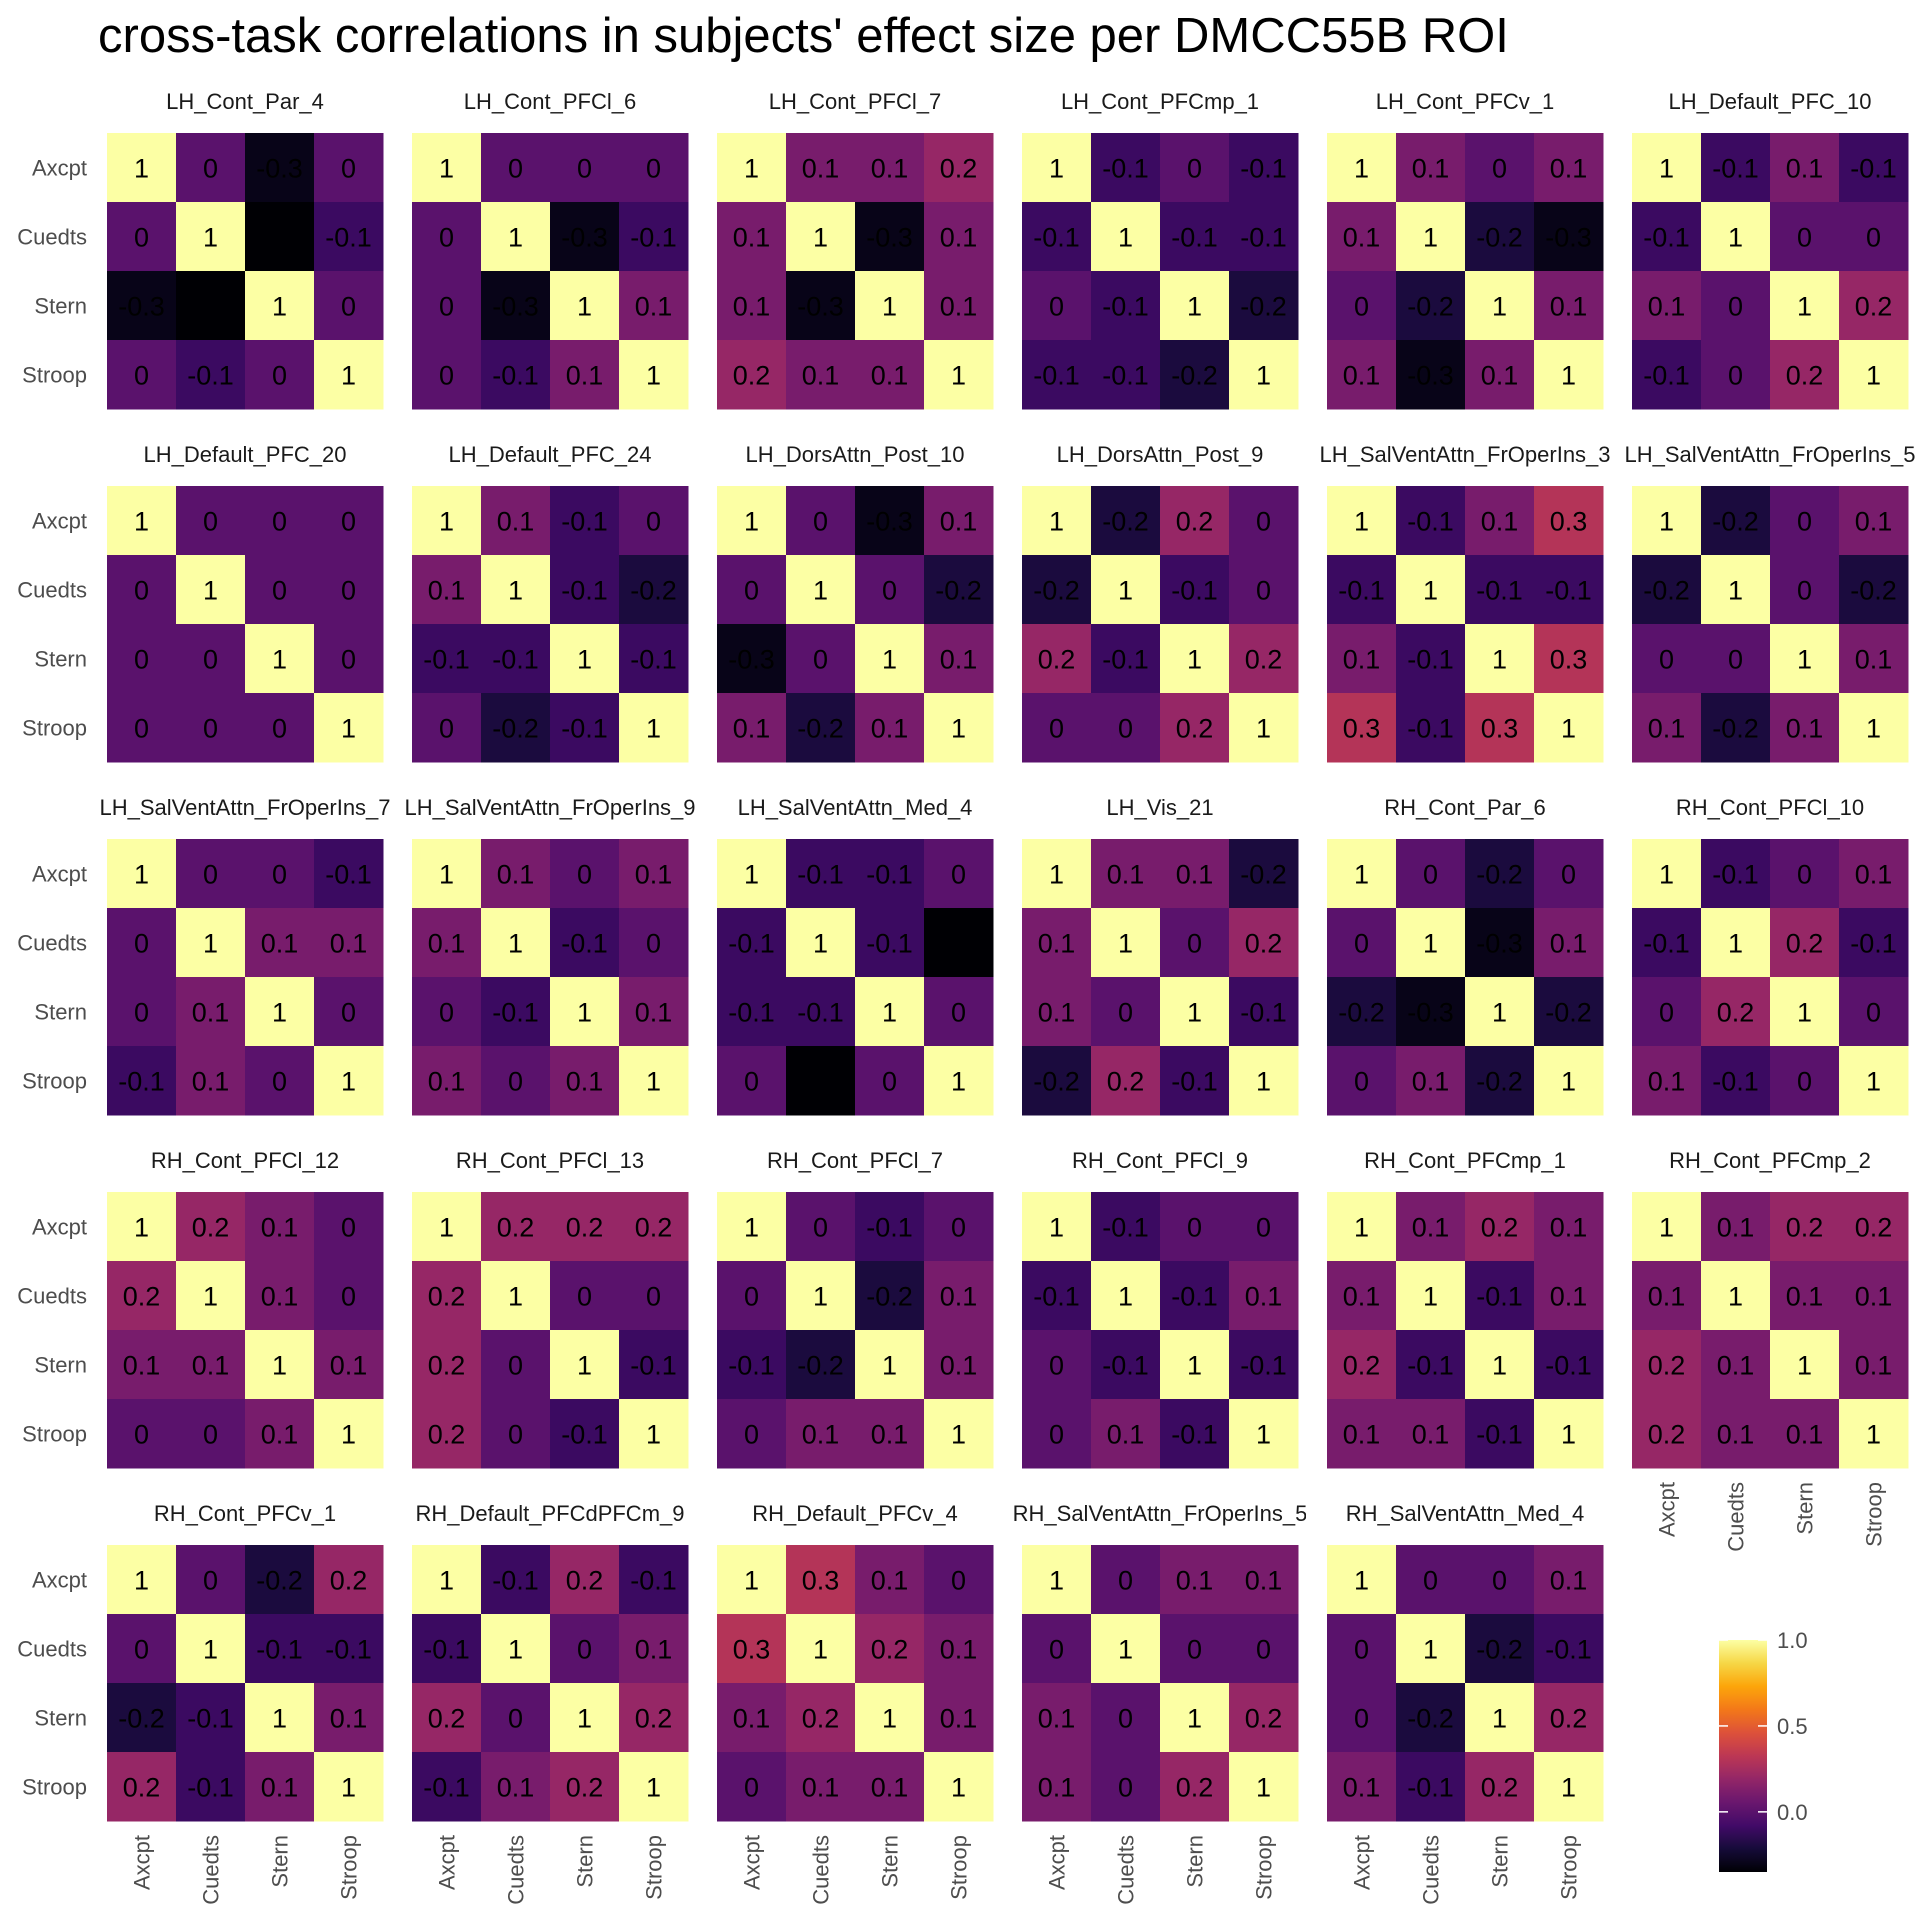 This screenshot has width=1920, height=1925. Describe the element at coordinates (1465, 101) in the screenshot. I see `panel-title: LH_Cont_PFCv_1` at that location.